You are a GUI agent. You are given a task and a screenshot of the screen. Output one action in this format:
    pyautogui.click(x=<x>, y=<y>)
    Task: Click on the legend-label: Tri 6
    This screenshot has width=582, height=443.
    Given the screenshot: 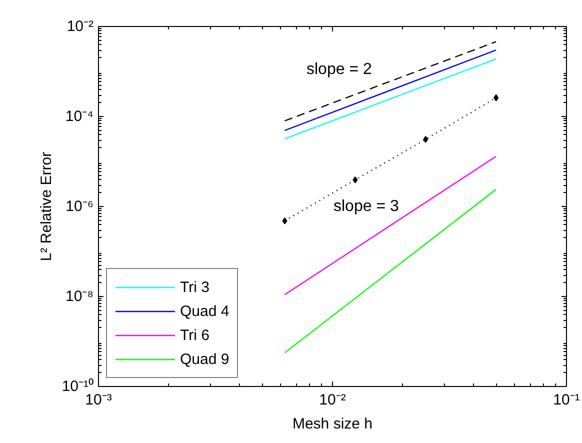 What is the action you would take?
    pyautogui.click(x=195, y=335)
    